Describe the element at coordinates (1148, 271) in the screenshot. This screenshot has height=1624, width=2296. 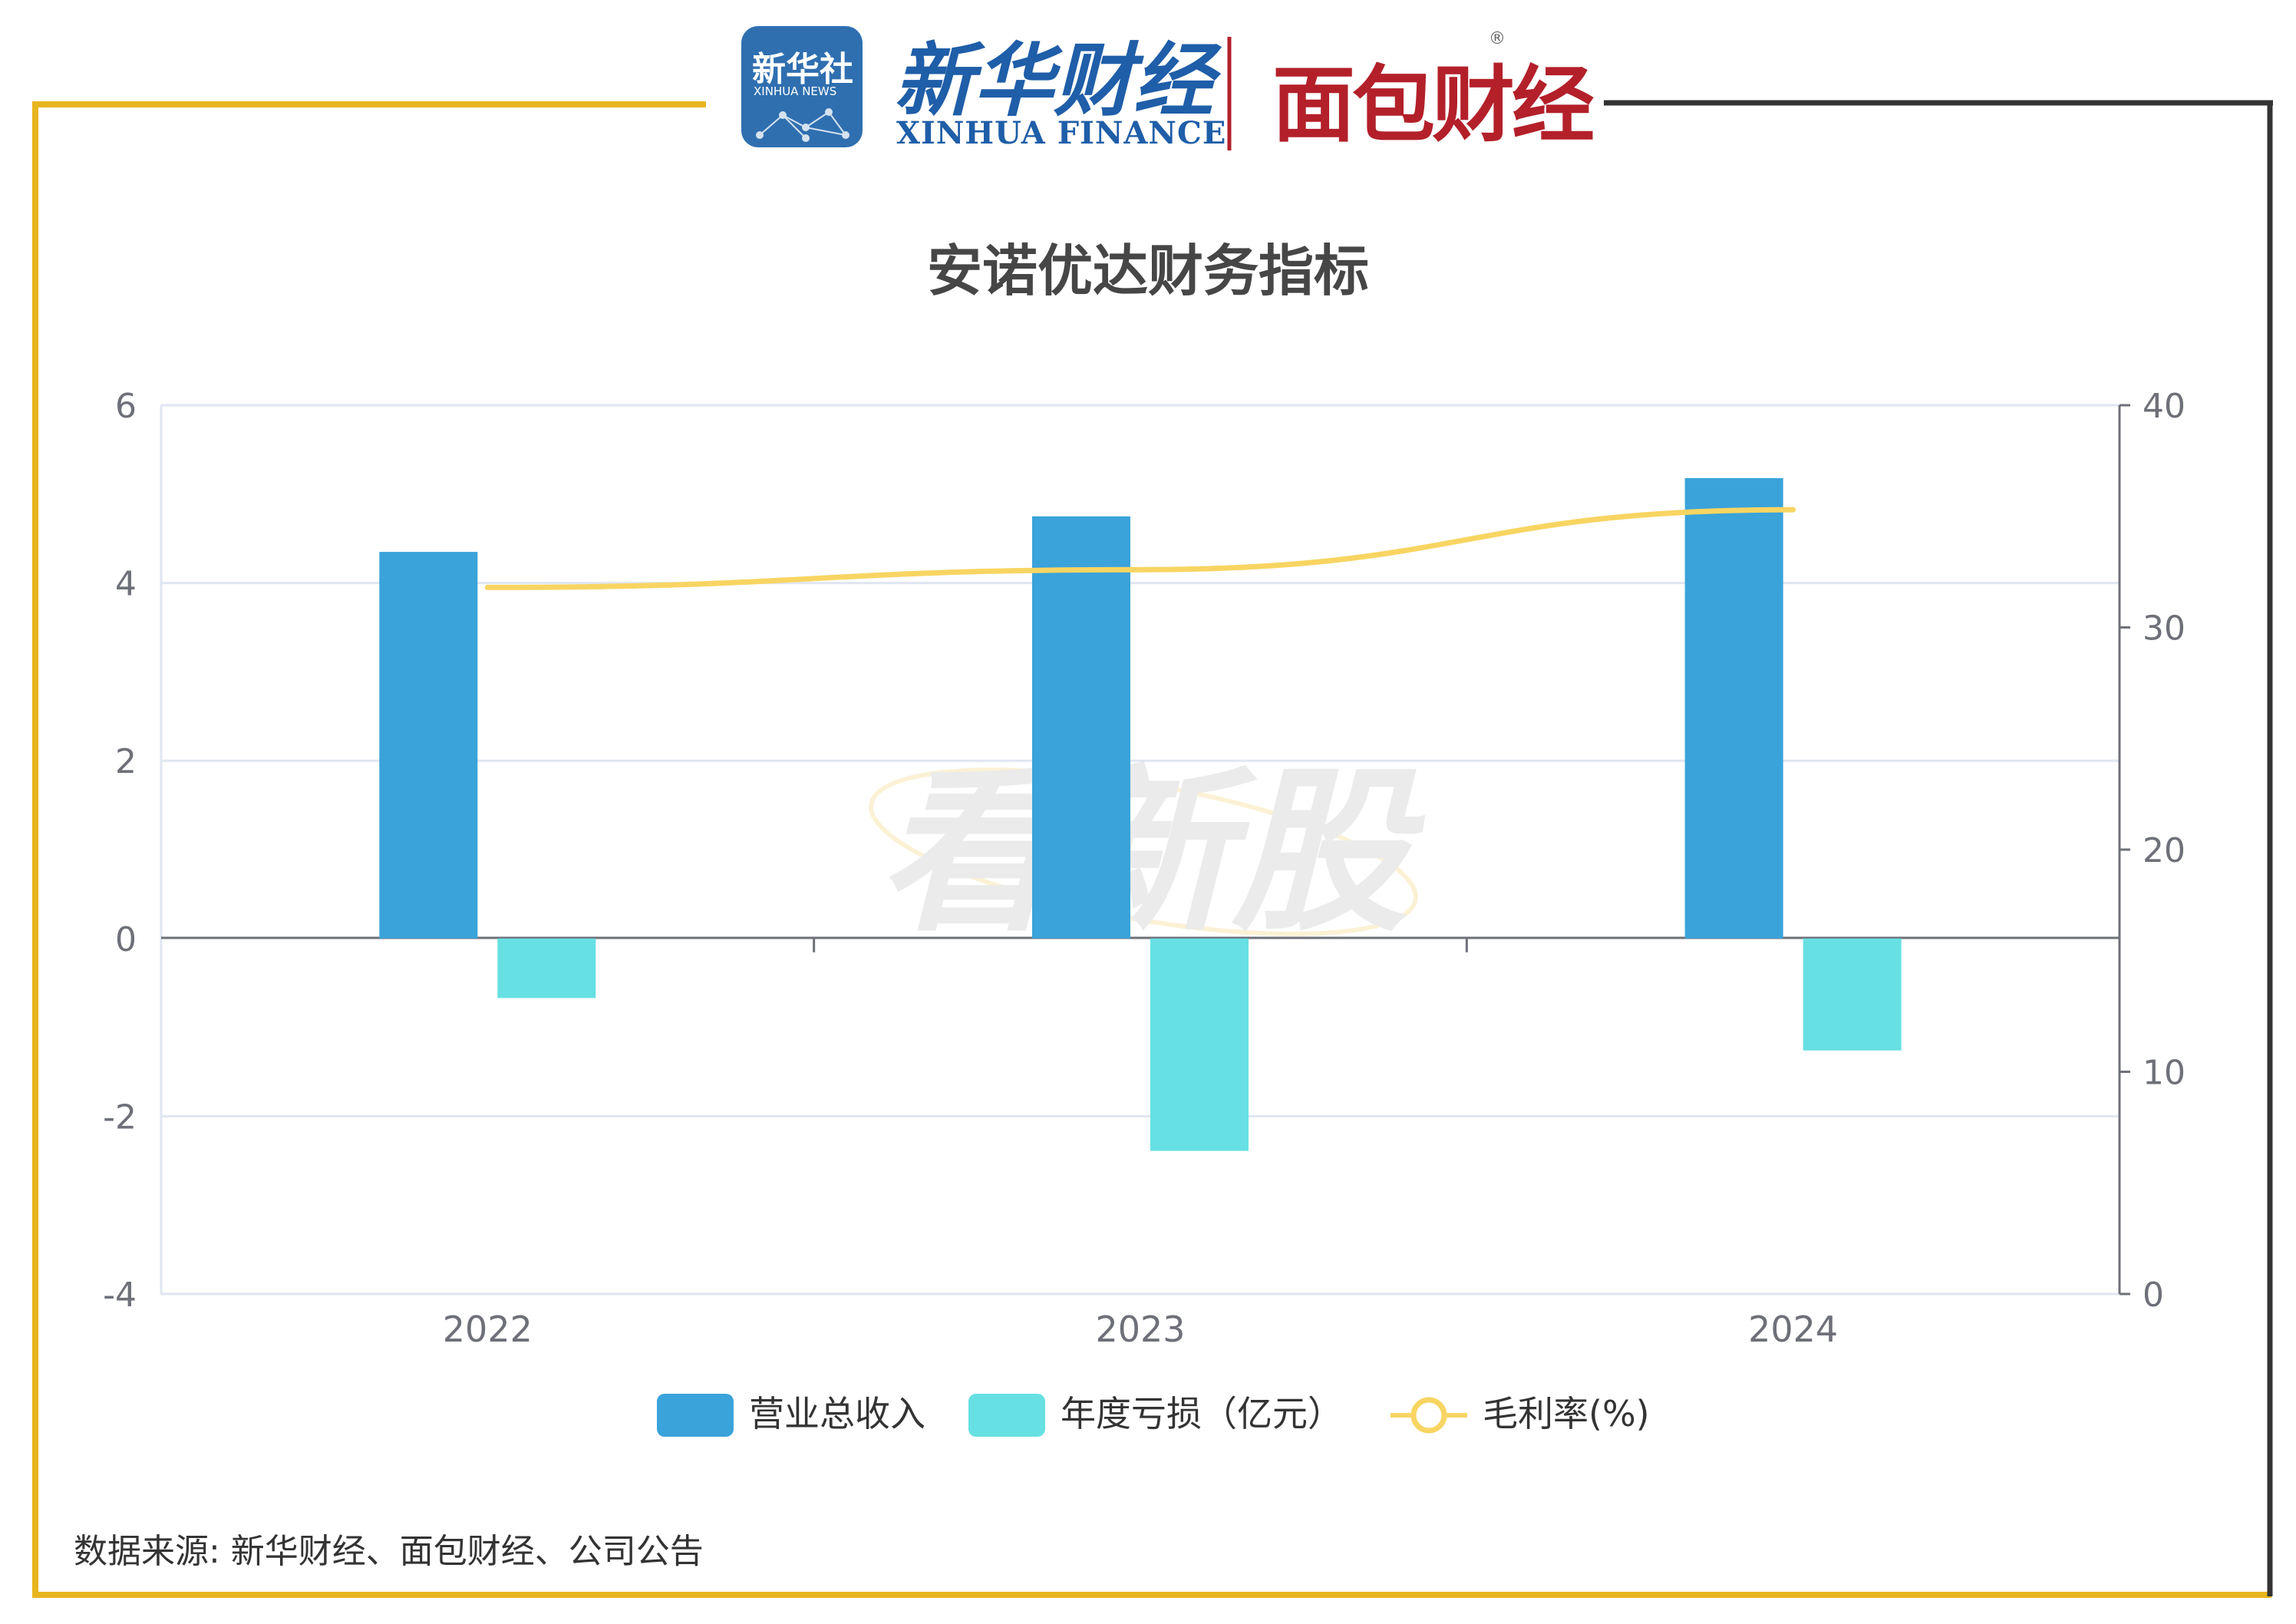
I see `chart-title: 安诺优达财务指标` at that location.